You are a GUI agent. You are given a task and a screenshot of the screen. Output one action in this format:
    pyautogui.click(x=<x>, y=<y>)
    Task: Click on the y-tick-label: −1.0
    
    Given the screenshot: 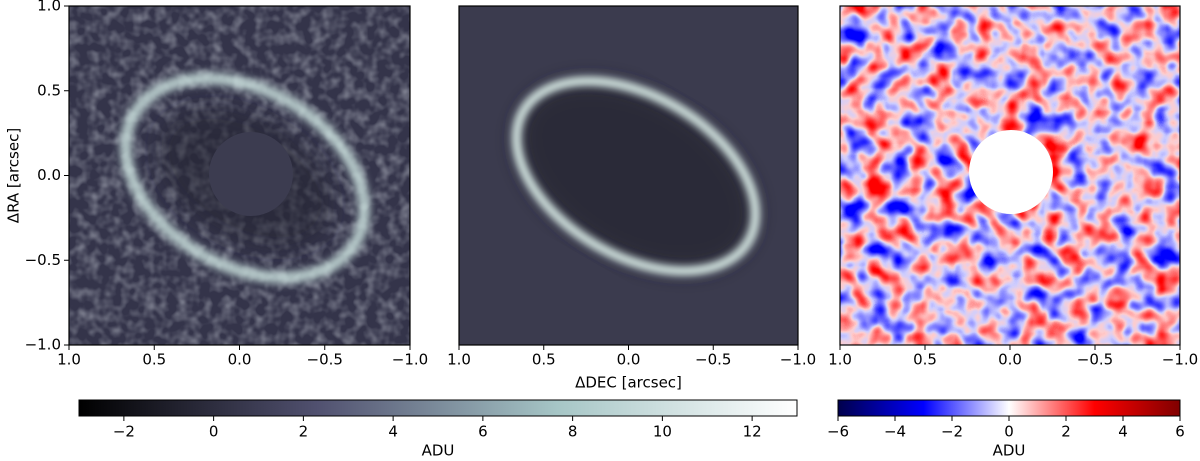 What is the action you would take?
    pyautogui.click(x=43, y=345)
    